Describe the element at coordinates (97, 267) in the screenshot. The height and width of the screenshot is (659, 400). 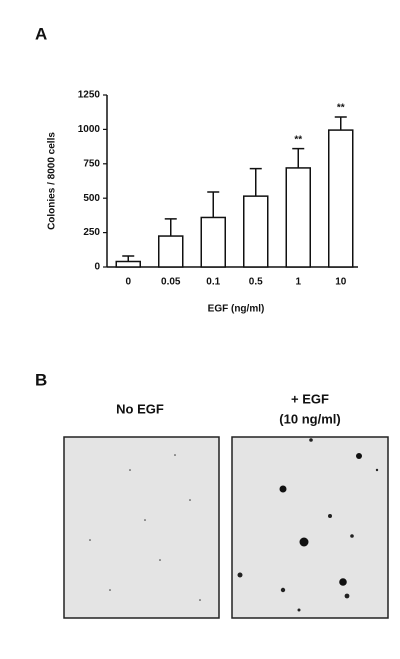
I see `y-tick-label: 0` at that location.